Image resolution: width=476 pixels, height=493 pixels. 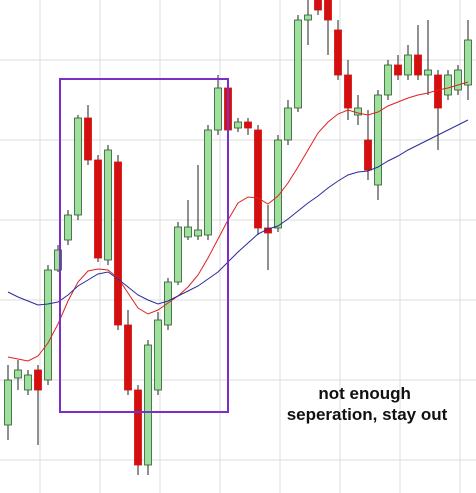 I want to click on annotation: not enough seperation, stay out, so click(x=367, y=404).